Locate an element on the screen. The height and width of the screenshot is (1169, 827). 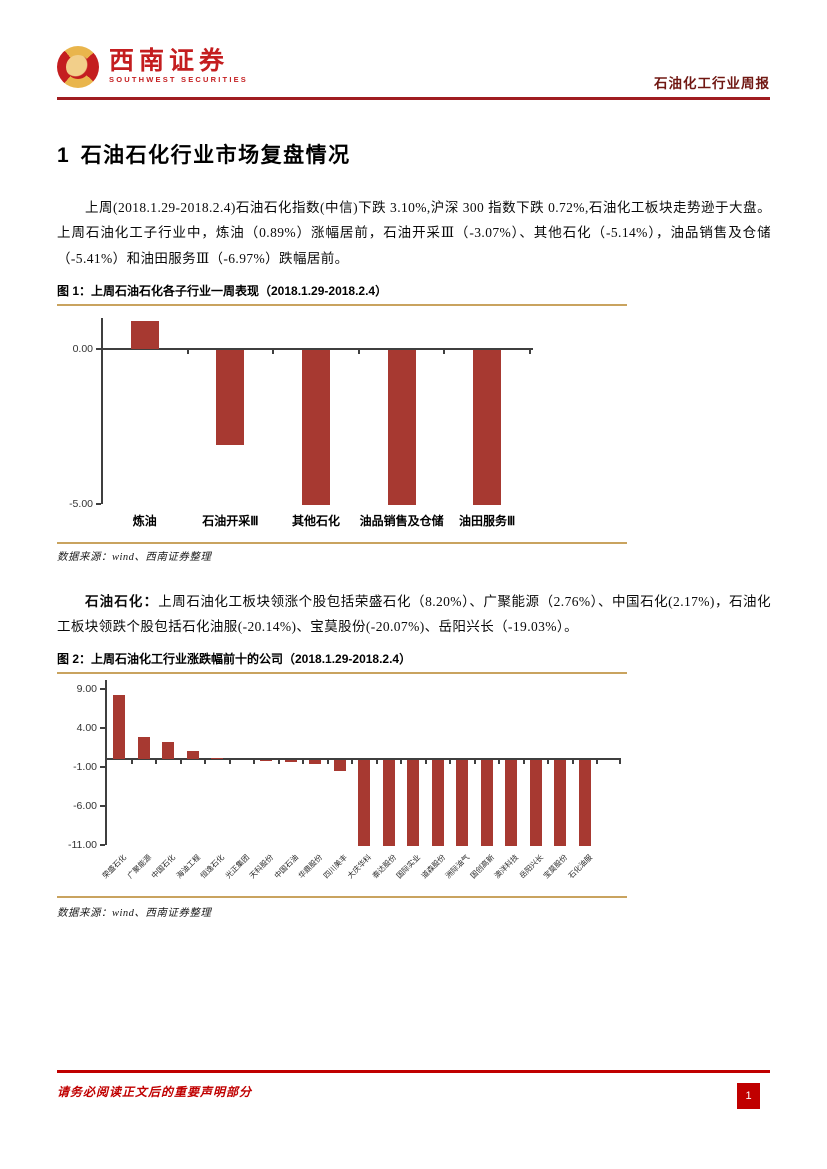
logo-swirl-icon is located at coordinates (78, 67).